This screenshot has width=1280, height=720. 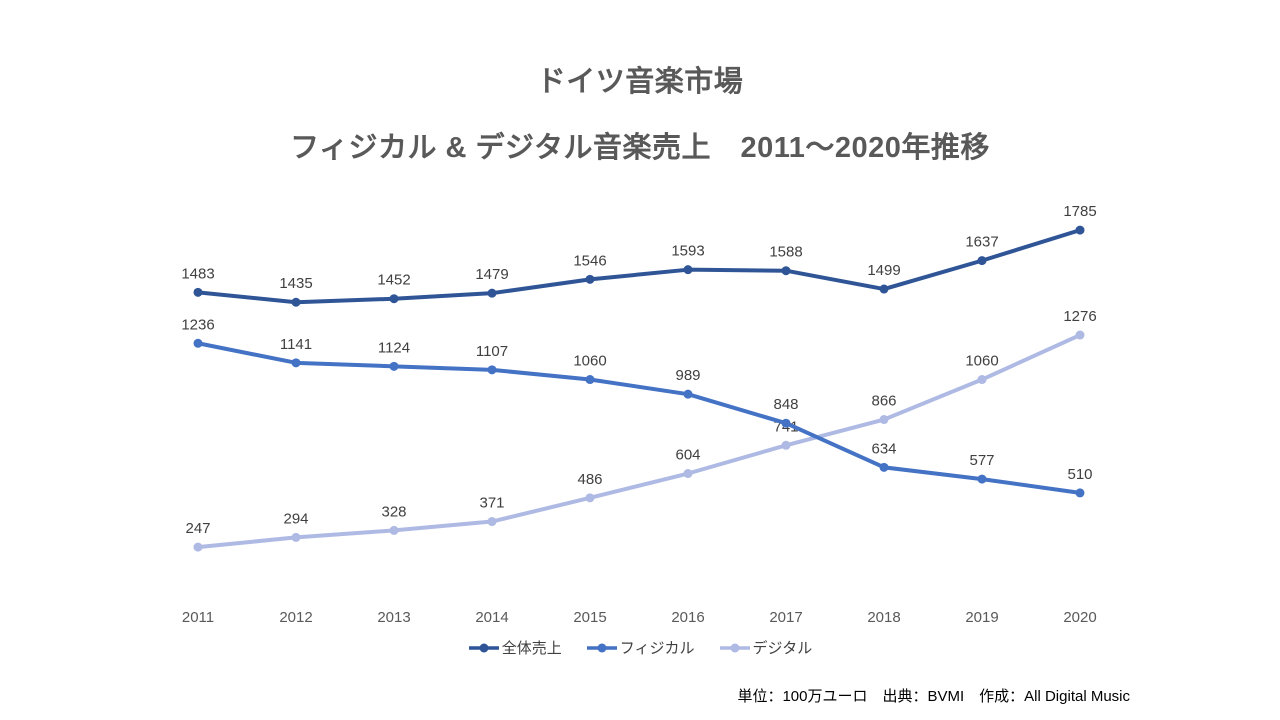 What do you see at coordinates (981, 617) in the screenshot?
I see `x-axis-label: 2019` at bounding box center [981, 617].